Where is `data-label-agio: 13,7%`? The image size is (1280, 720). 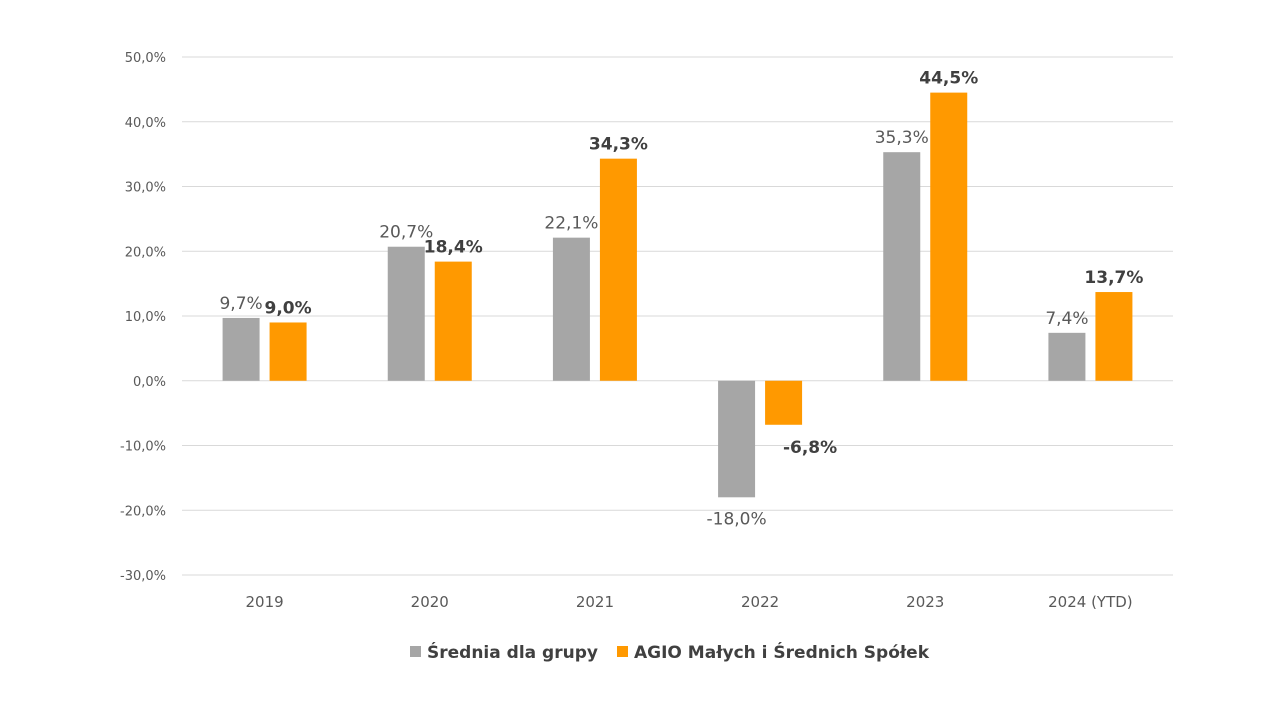
data-label-agio: 13,7% is located at coordinates (1113, 278).